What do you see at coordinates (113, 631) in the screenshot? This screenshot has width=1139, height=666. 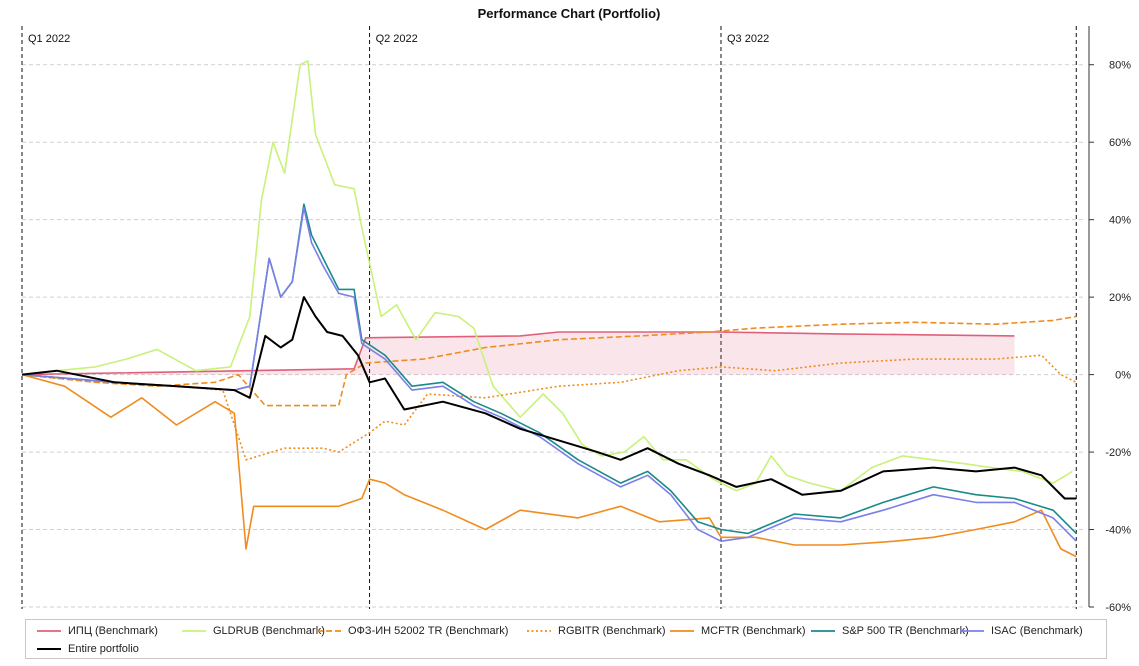 I see `legend-label: ИПЦ (Benchmark)` at bounding box center [113, 631].